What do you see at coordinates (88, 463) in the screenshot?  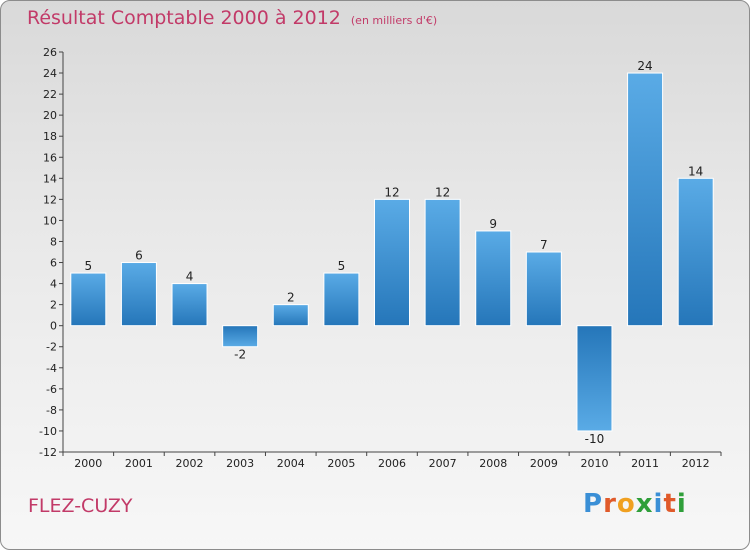 I see `x-tick-label: 2000` at bounding box center [88, 463].